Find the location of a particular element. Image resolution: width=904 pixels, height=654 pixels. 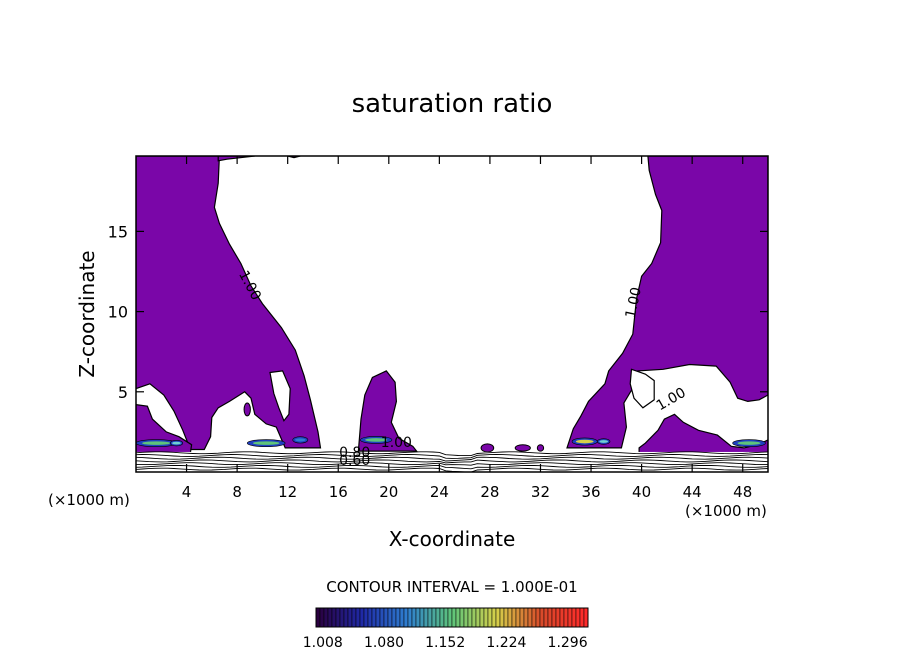

contour-label: 0.60 is located at coordinates (354, 461).